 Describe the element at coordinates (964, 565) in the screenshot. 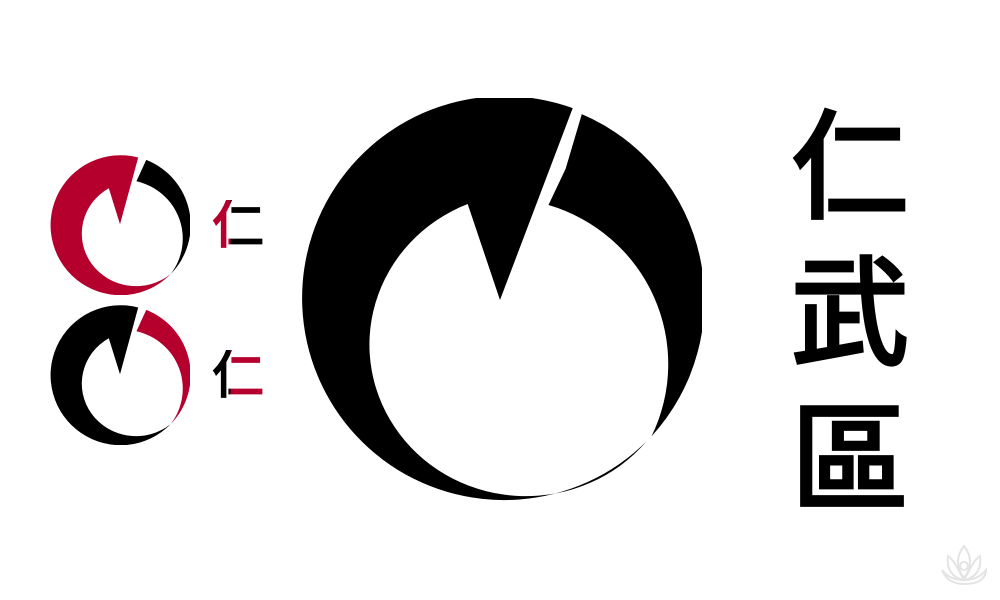

I see `lotus-watermark-icon` at that location.